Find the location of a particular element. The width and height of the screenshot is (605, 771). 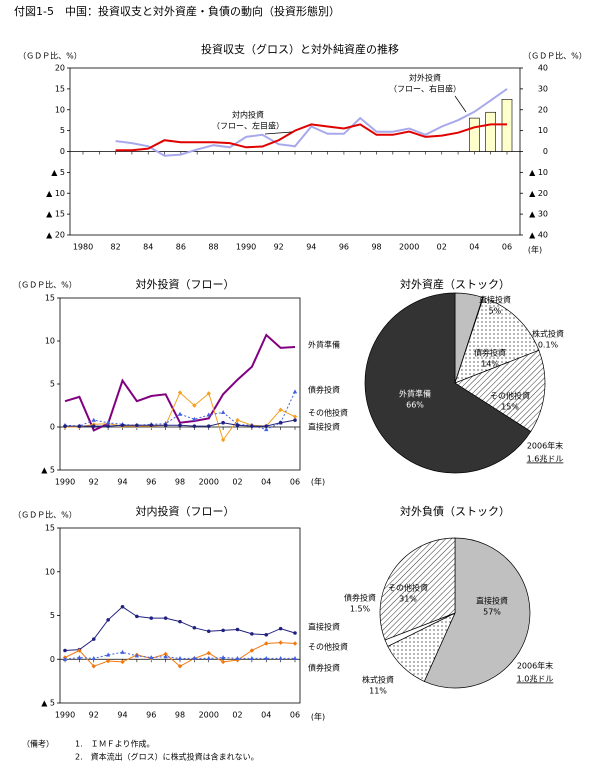

slice-value: 5% is located at coordinates (495, 311).